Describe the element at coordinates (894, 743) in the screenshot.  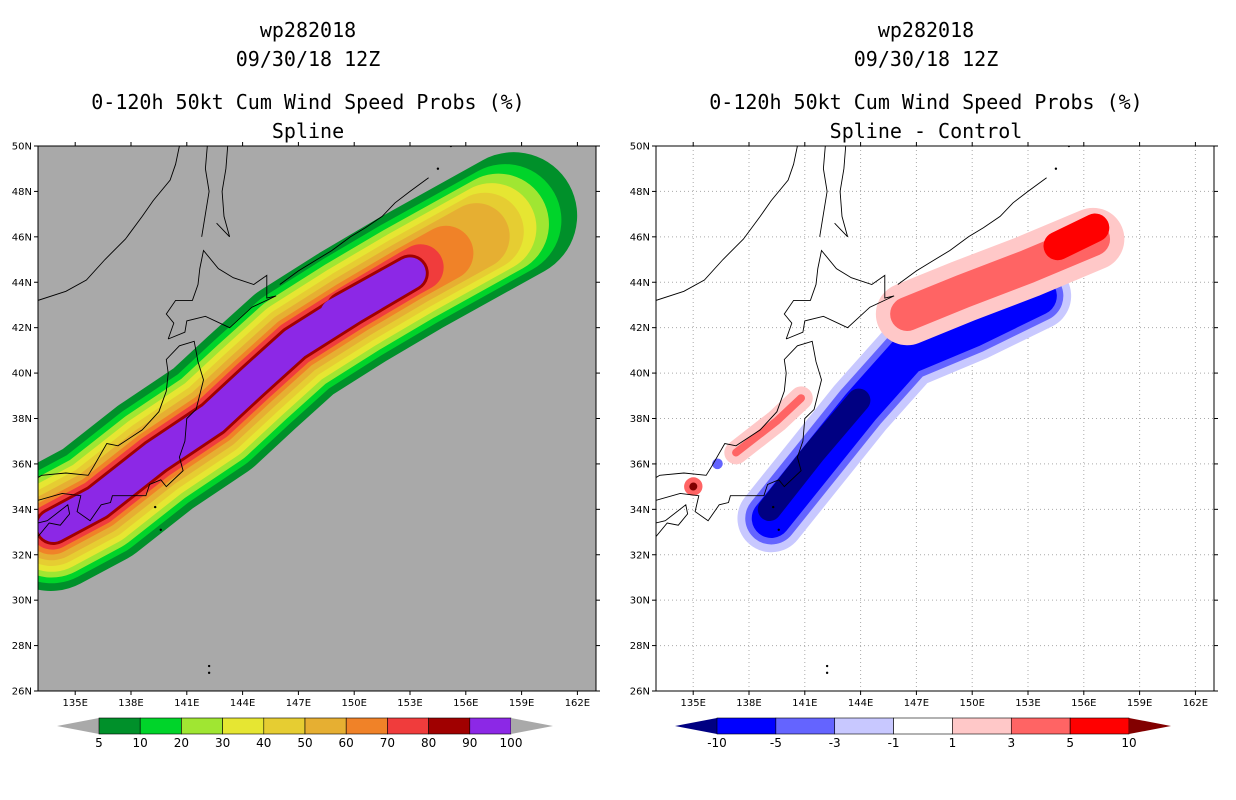
I see `colorbar-label: -1` at that location.